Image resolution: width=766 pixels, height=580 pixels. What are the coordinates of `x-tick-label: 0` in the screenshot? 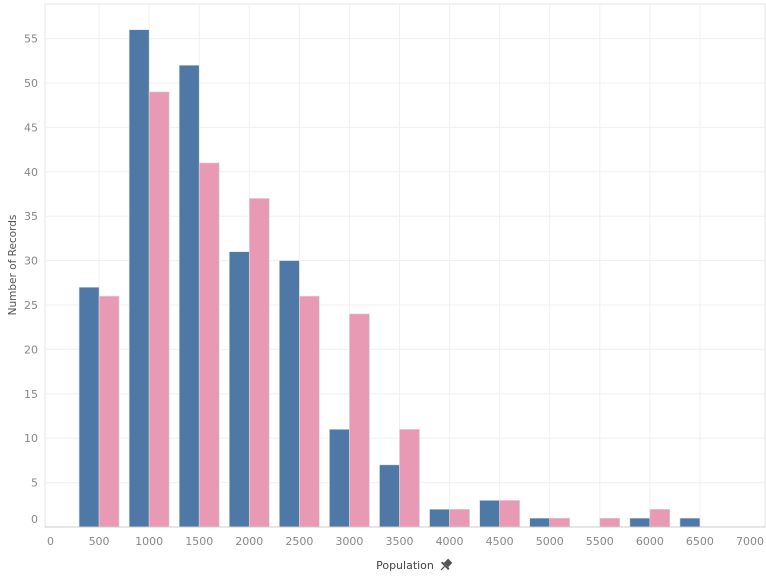 It's located at (50, 541).